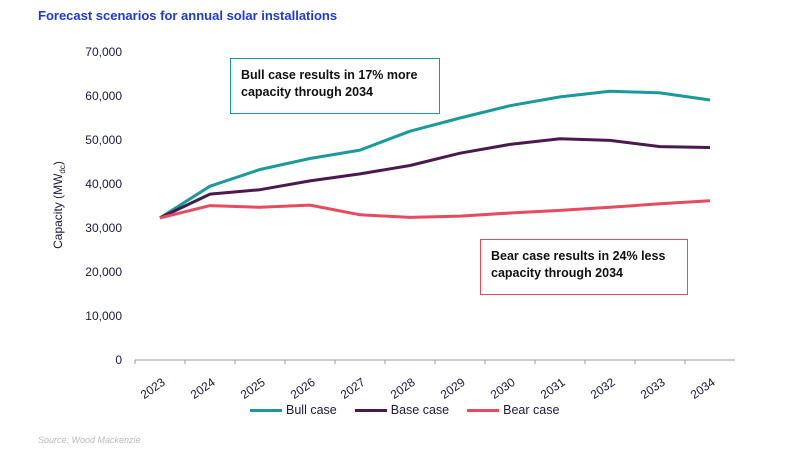  I want to click on y-tick-label: 20,000, so click(103, 272).